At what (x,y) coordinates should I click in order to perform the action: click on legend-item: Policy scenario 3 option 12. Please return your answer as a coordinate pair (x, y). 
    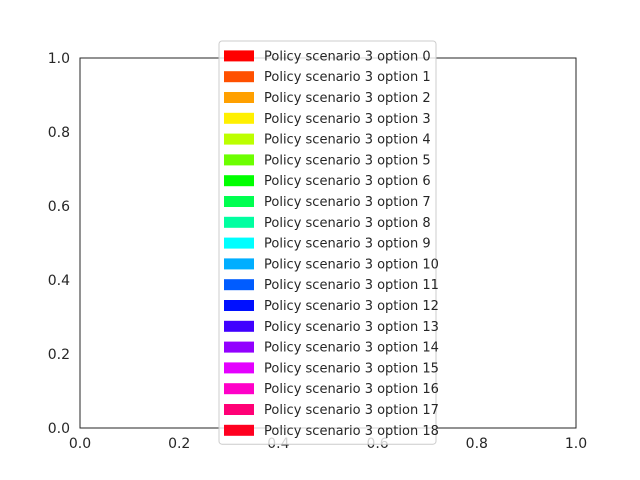
    Looking at the image, I should click on (331, 306).